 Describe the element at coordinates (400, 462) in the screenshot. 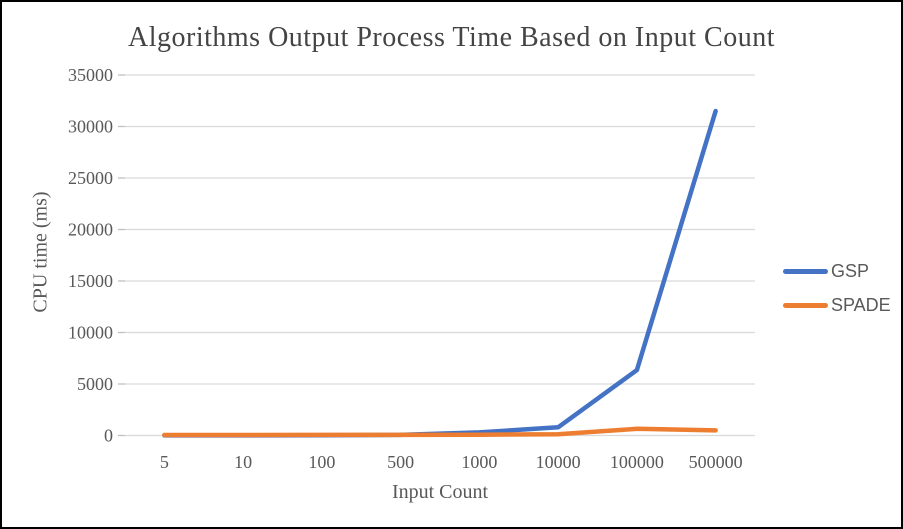

I see `x-tick-label: 500` at that location.